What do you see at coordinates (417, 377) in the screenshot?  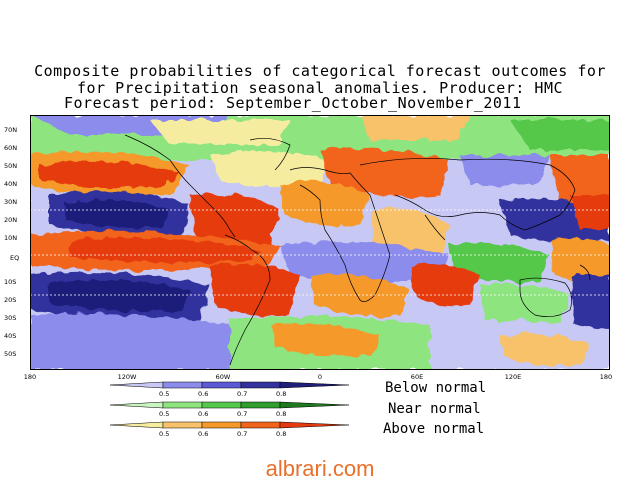 I see `lon-label: 60E` at bounding box center [417, 377].